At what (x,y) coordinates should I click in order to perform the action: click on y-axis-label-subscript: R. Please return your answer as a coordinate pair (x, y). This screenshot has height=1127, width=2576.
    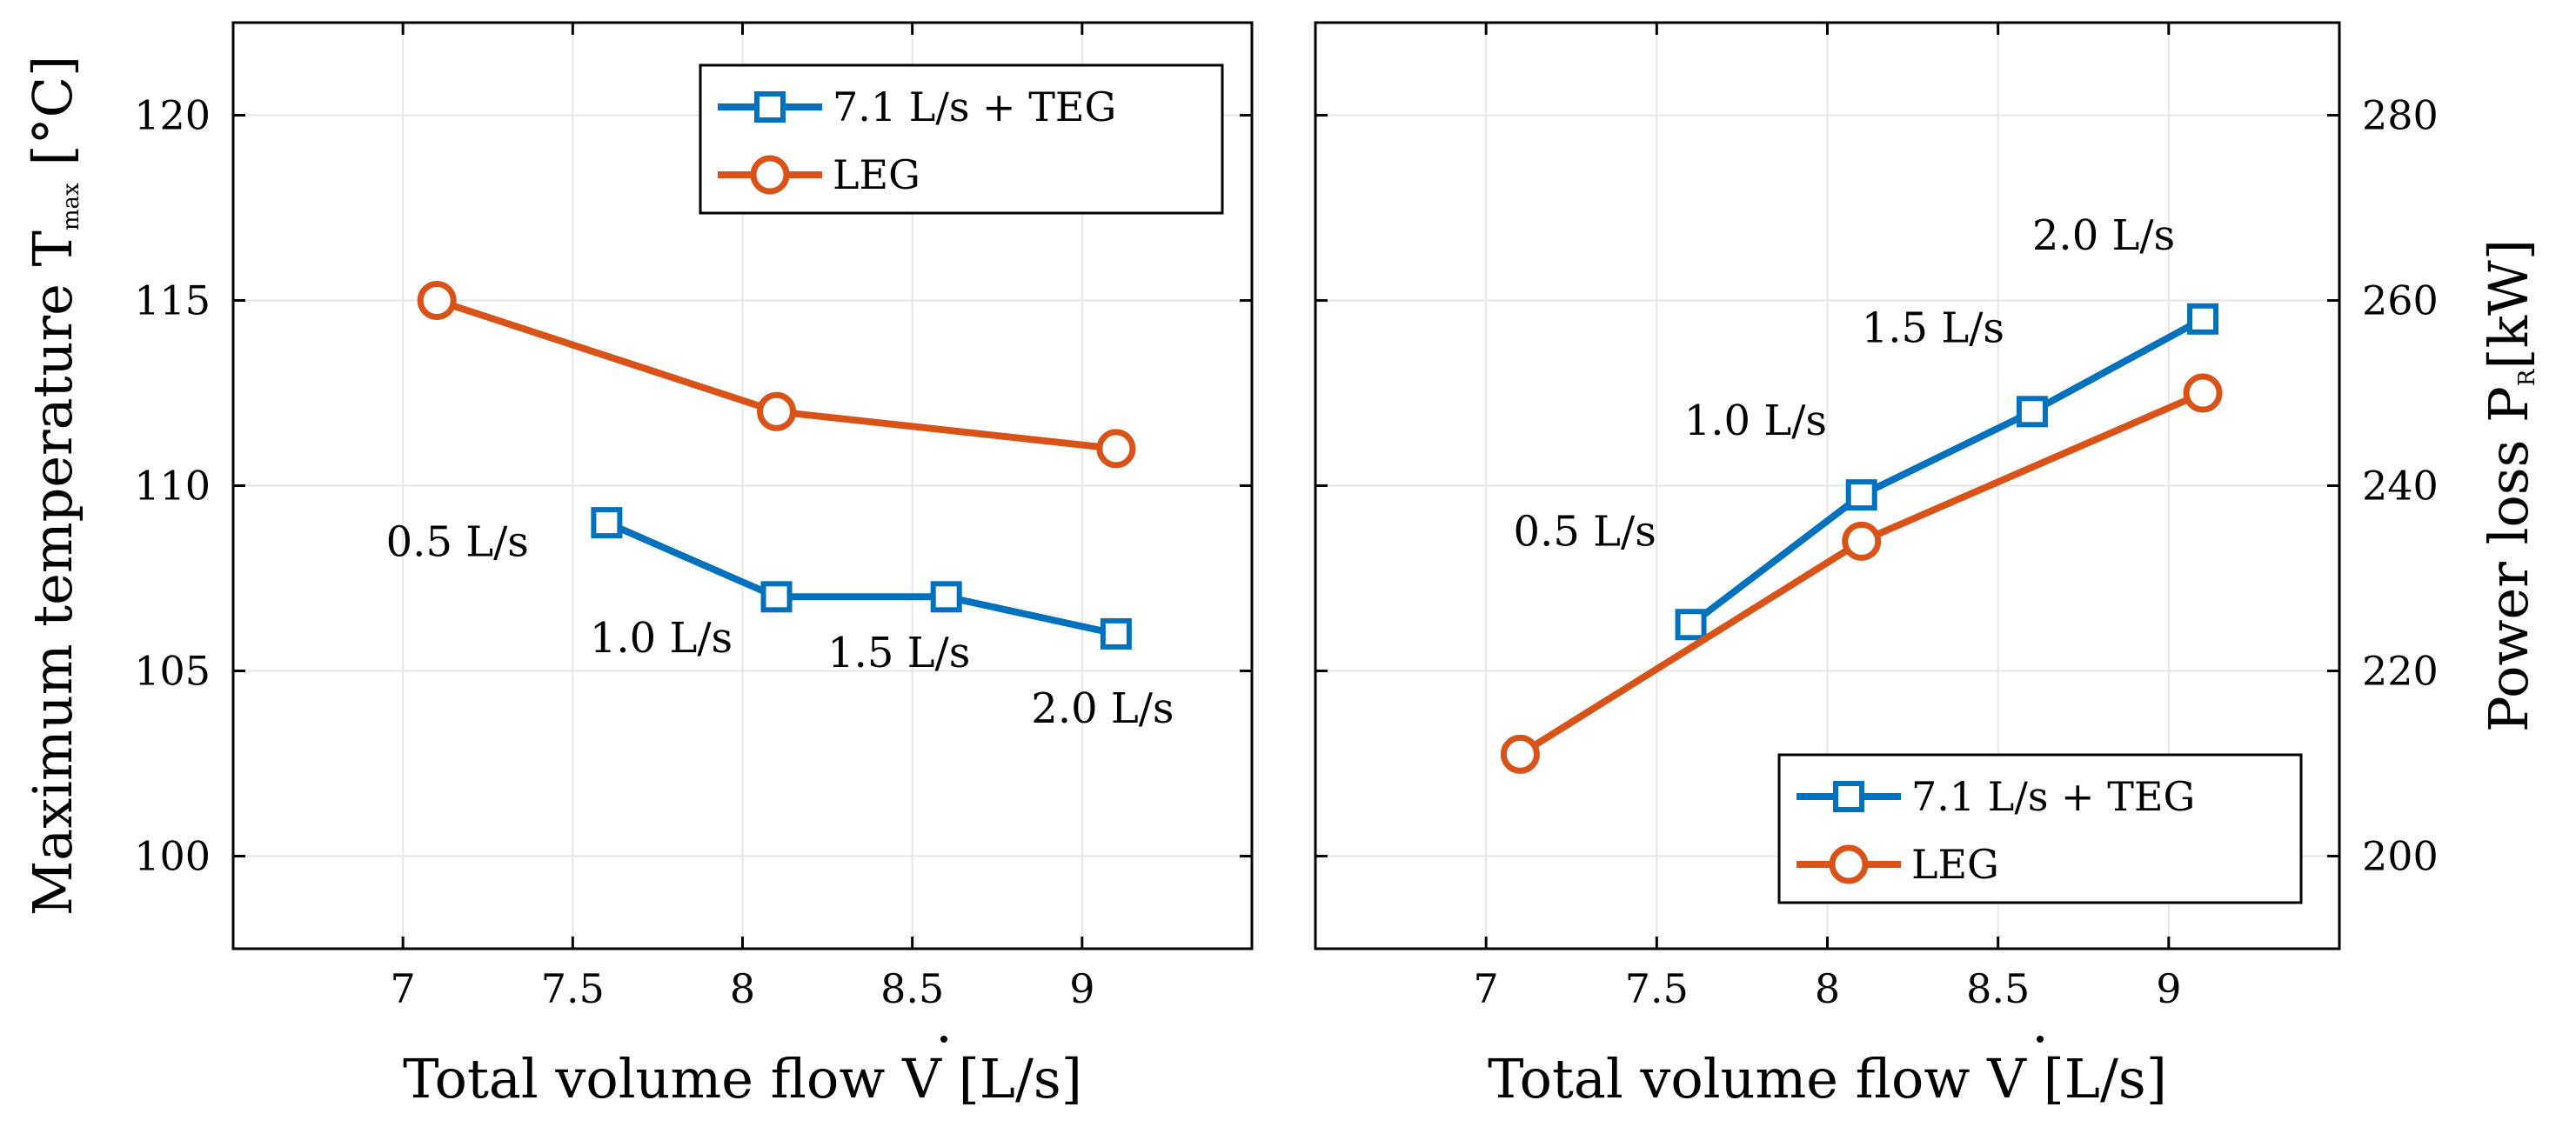
    Looking at the image, I should click on (2527, 377).